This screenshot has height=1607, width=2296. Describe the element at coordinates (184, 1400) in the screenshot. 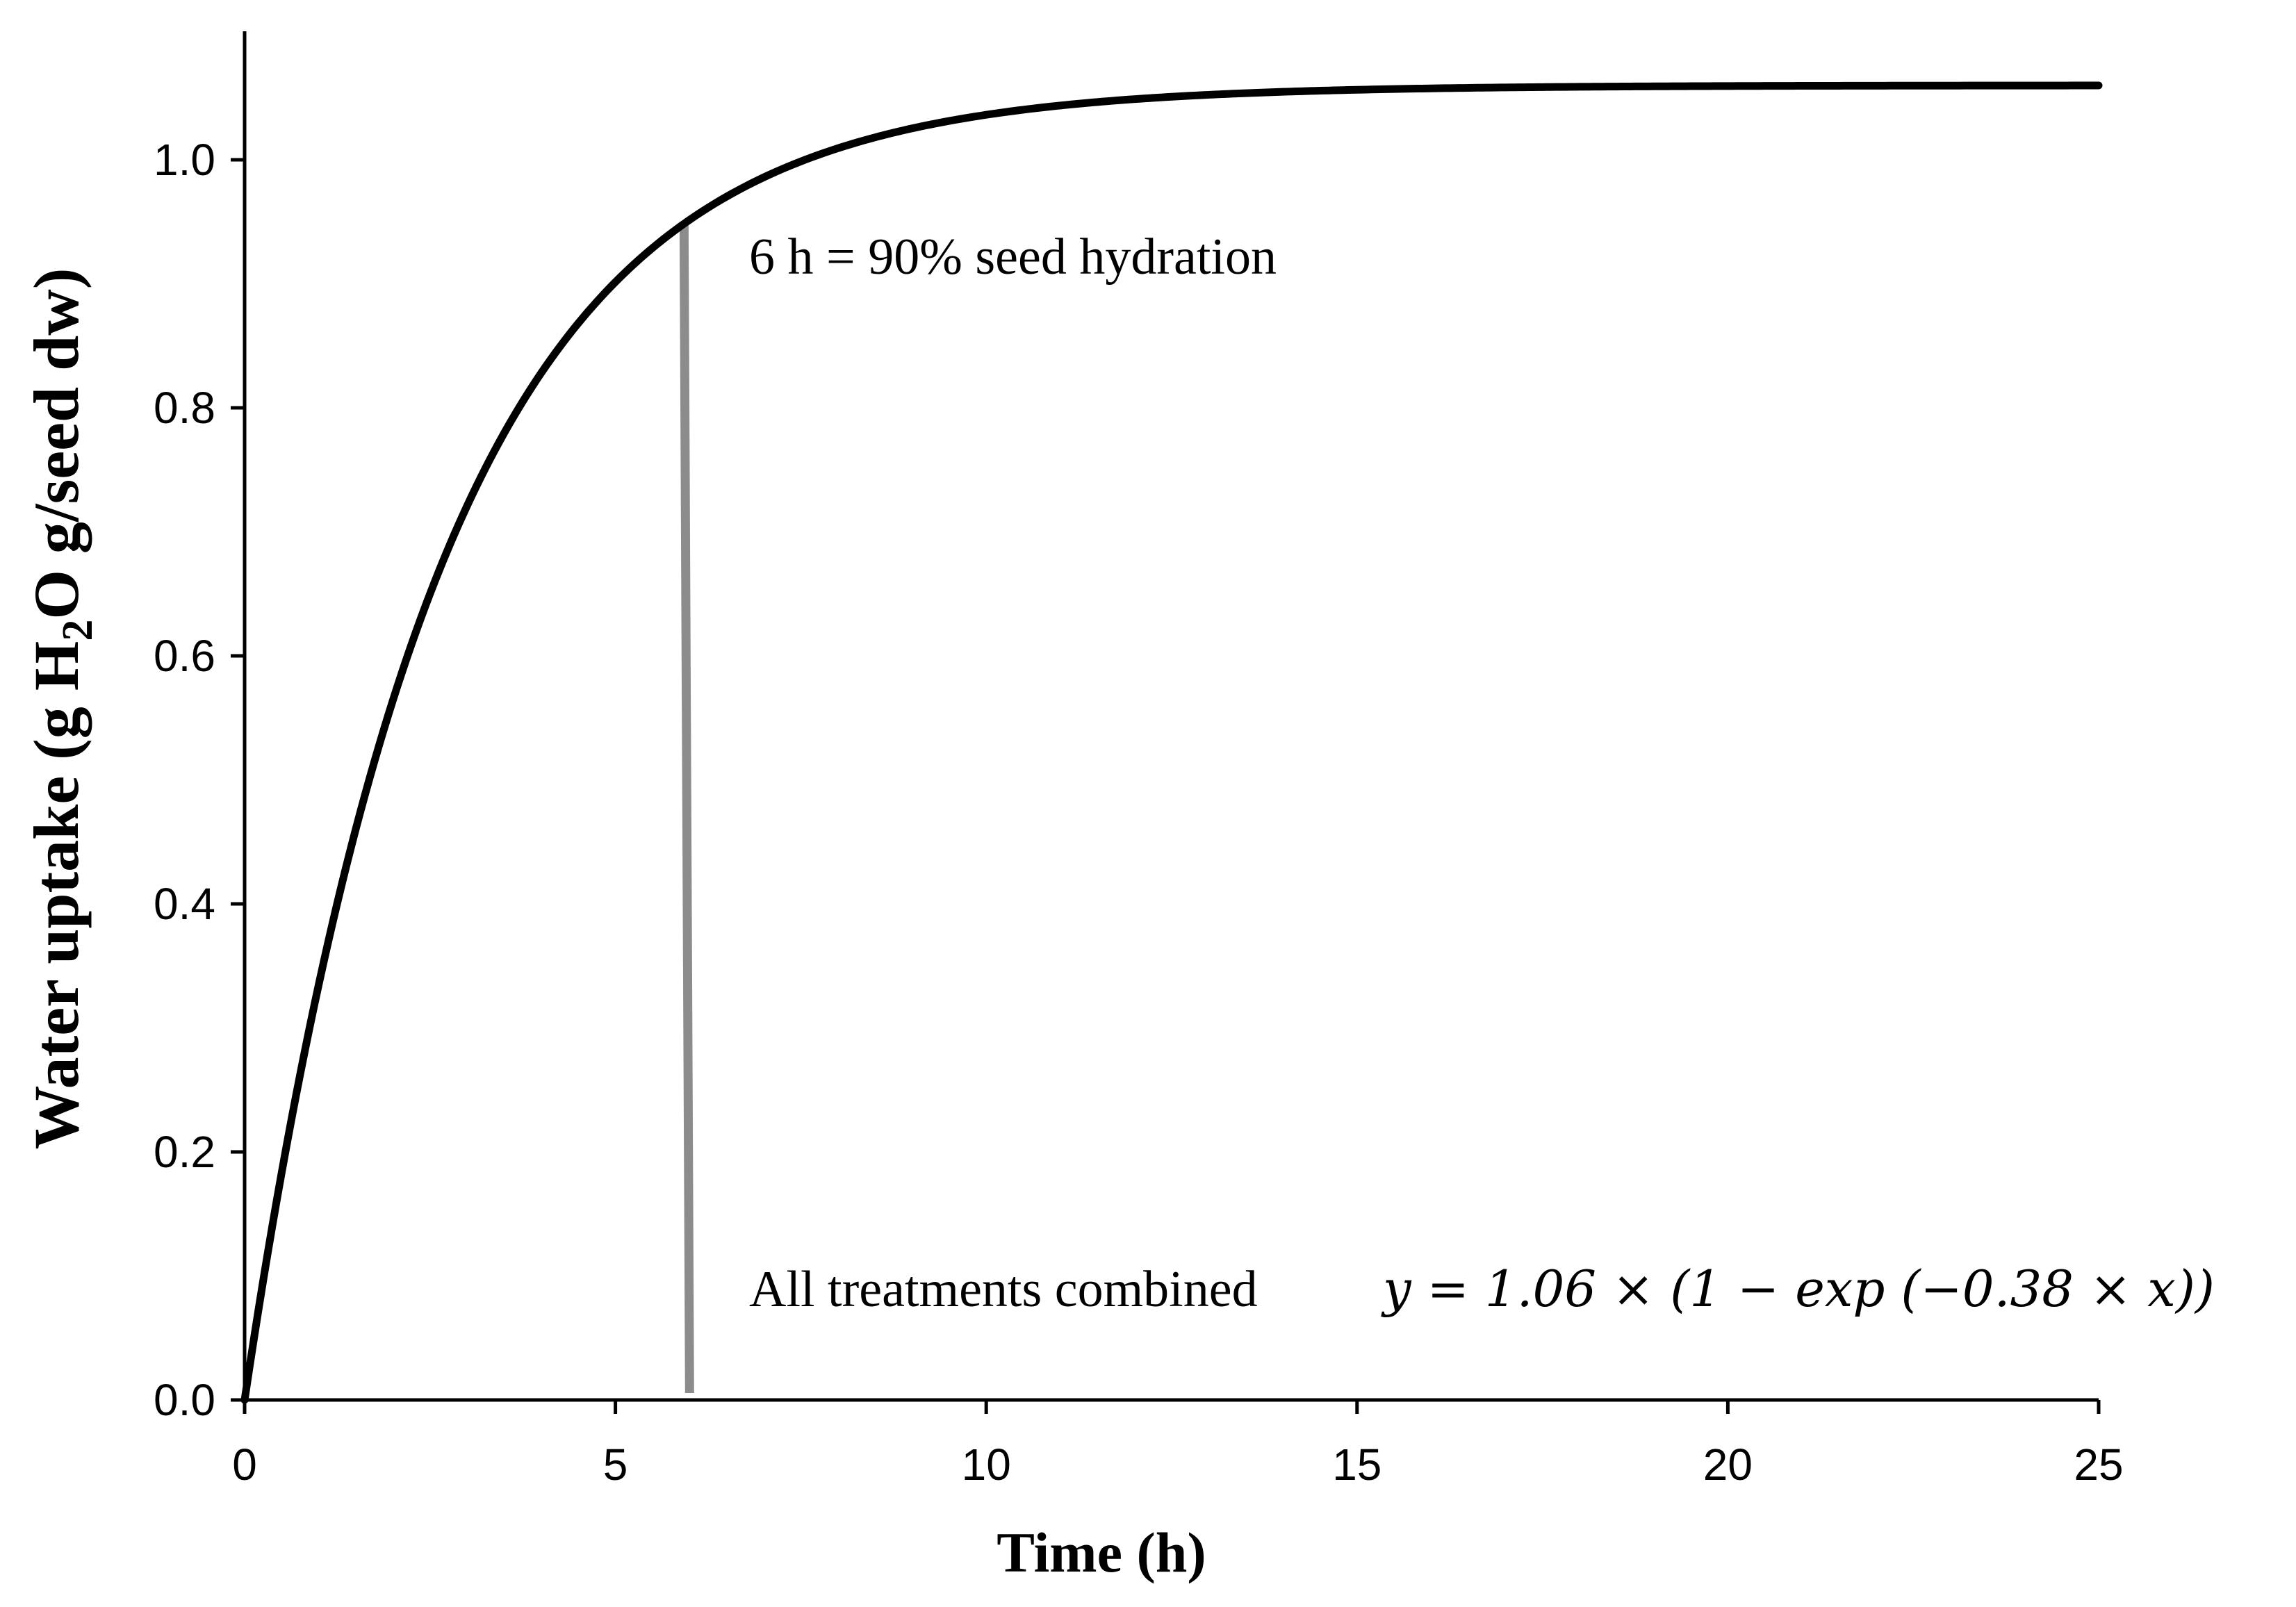

I see `y-tick-label: 0.0` at that location.